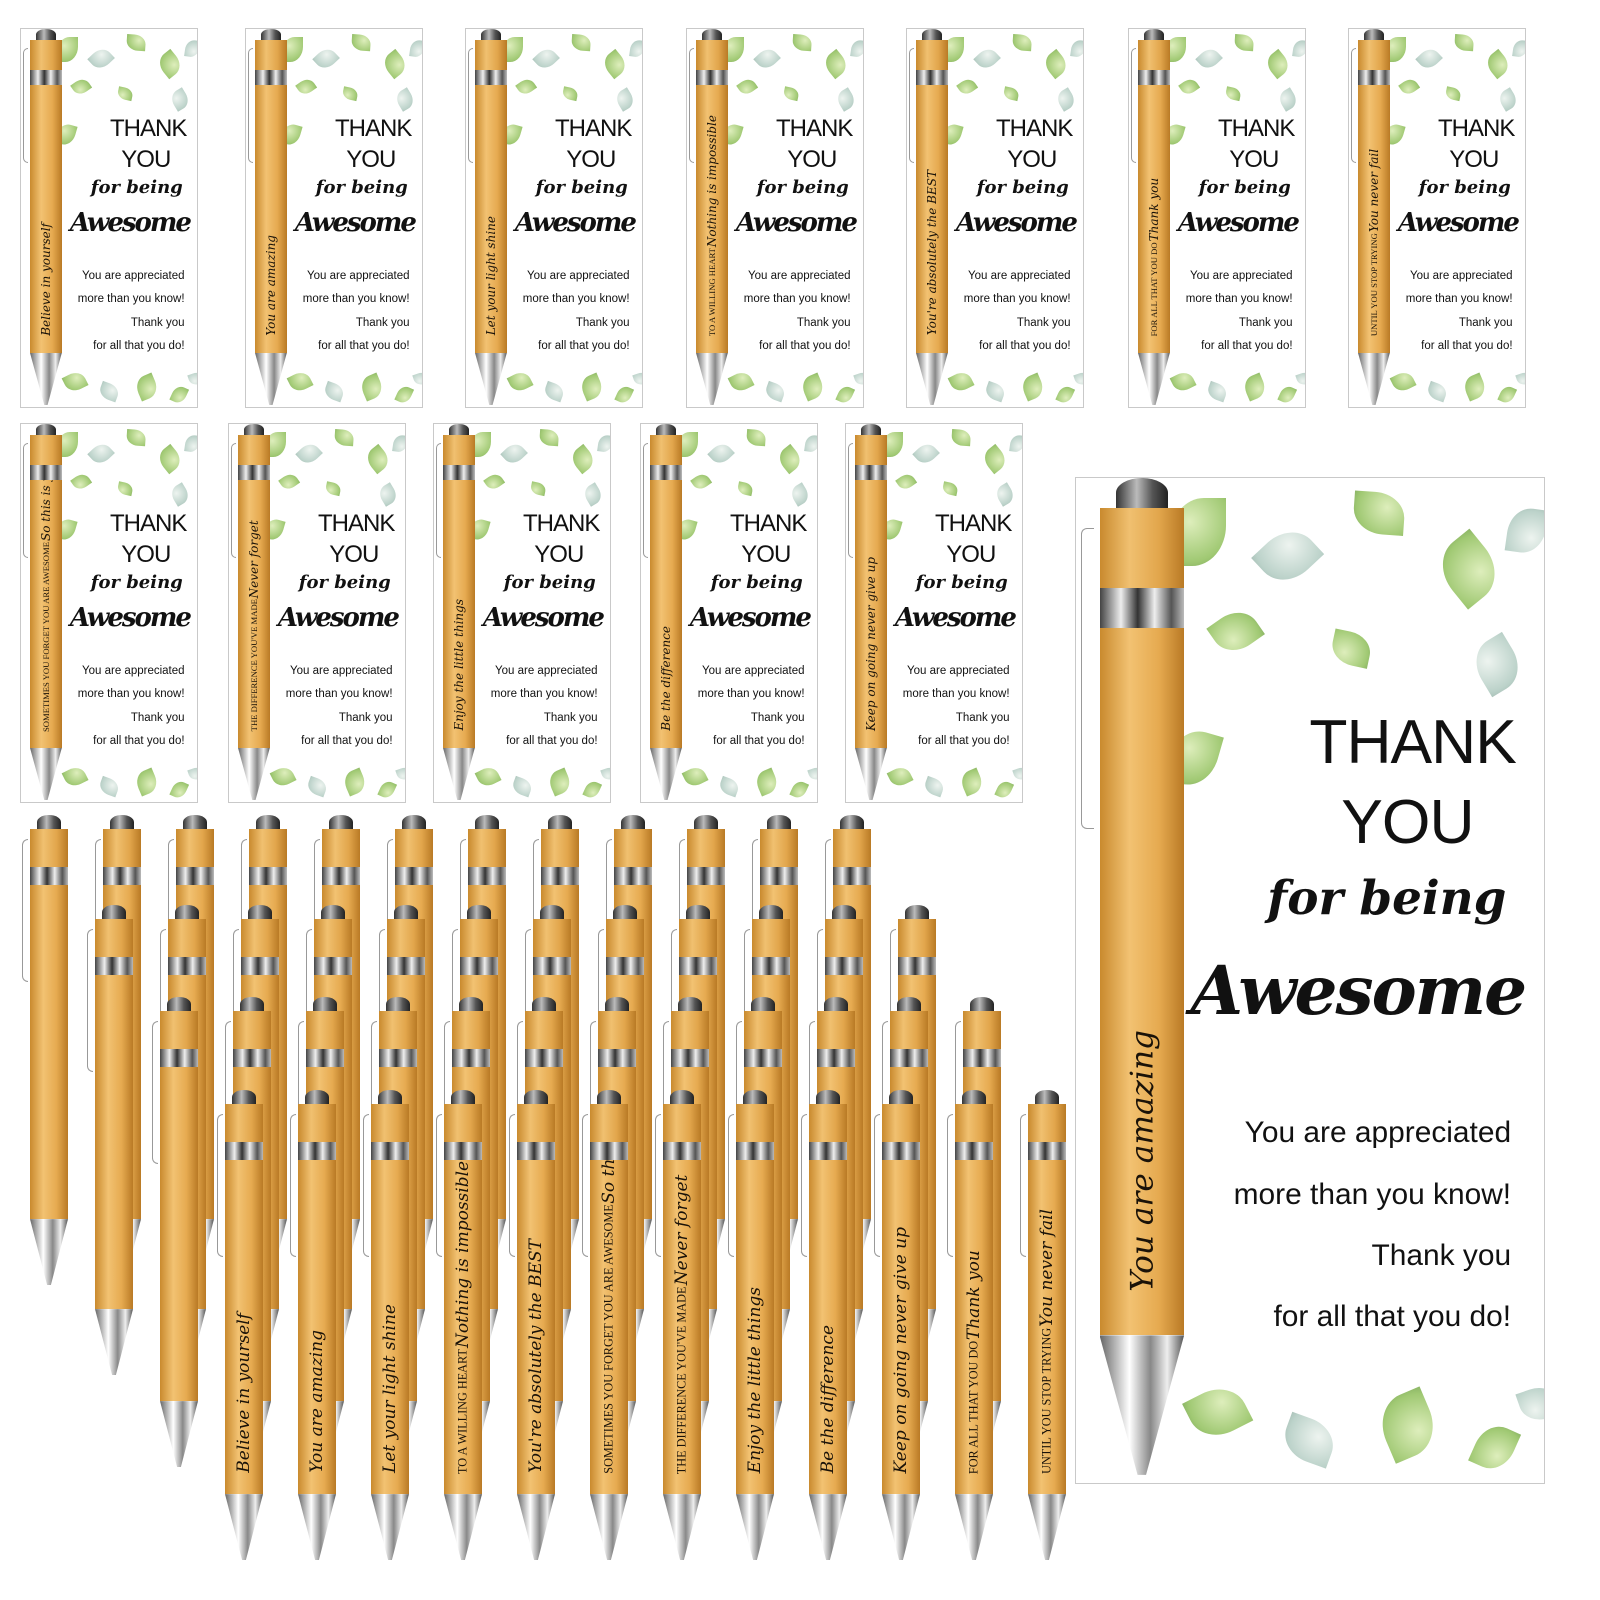 The image size is (1600, 1600). I want to click on pen-barrel: Be the difference, so click(828, 1327).